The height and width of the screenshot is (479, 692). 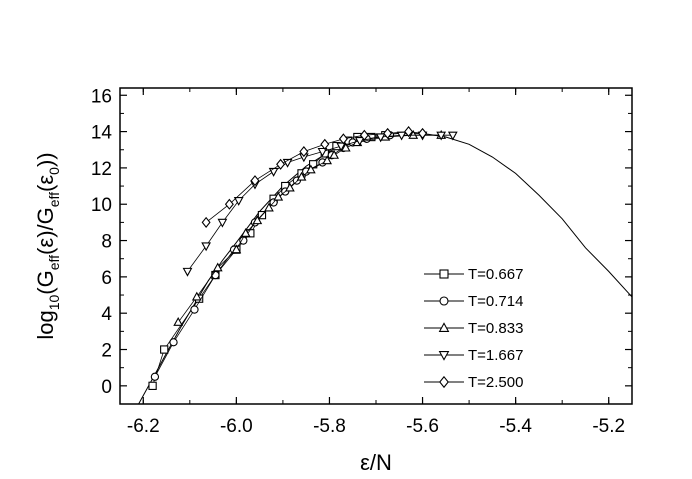 I want to click on y-tick-label: 10, so click(x=101, y=205).